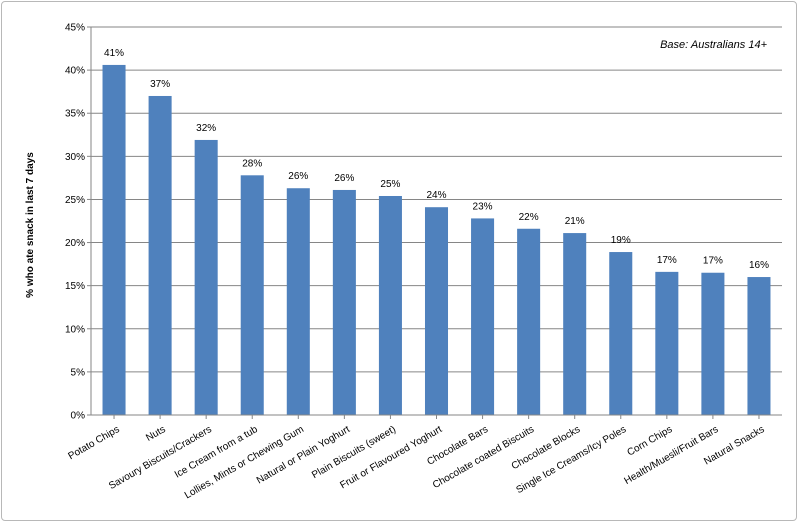 The height and width of the screenshot is (524, 800). Describe the element at coordinates (575, 221) in the screenshot. I see `data-label: 21%` at that location.